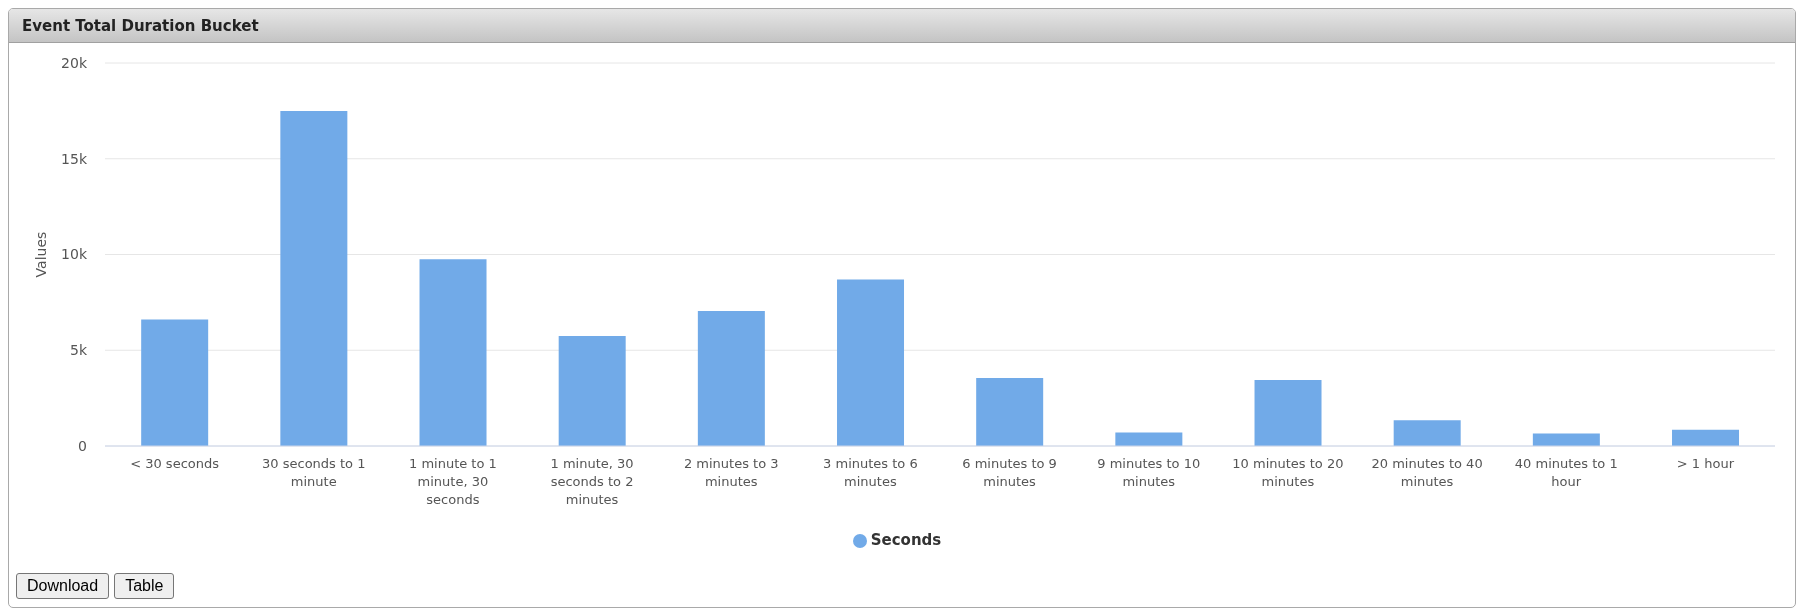 This screenshot has height=616, width=1804. I want to click on legend-label: Seconds, so click(906, 540).